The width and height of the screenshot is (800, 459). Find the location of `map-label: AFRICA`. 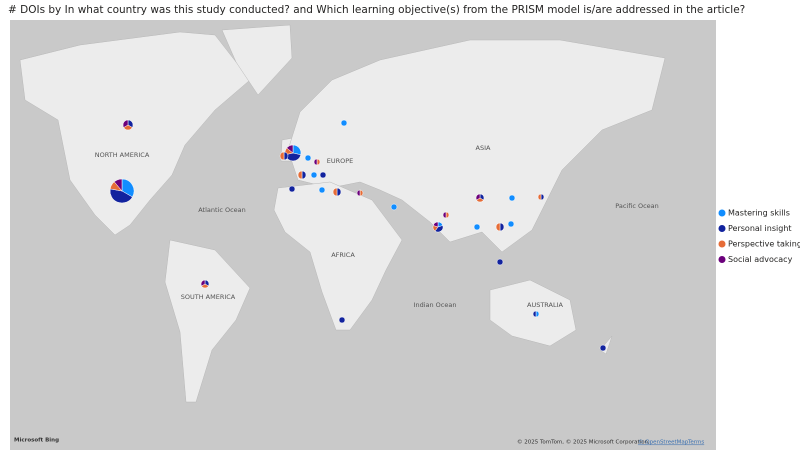

map-label: AFRICA is located at coordinates (343, 255).